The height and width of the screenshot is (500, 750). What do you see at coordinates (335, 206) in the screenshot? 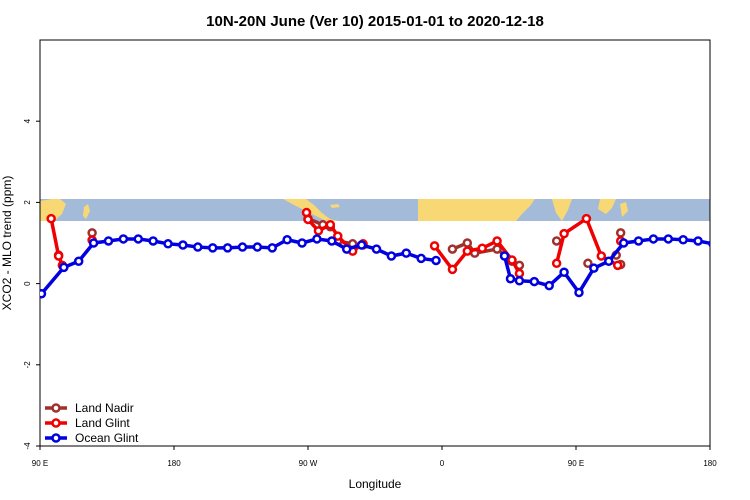
I see `map-land-caribbean` at bounding box center [335, 206].